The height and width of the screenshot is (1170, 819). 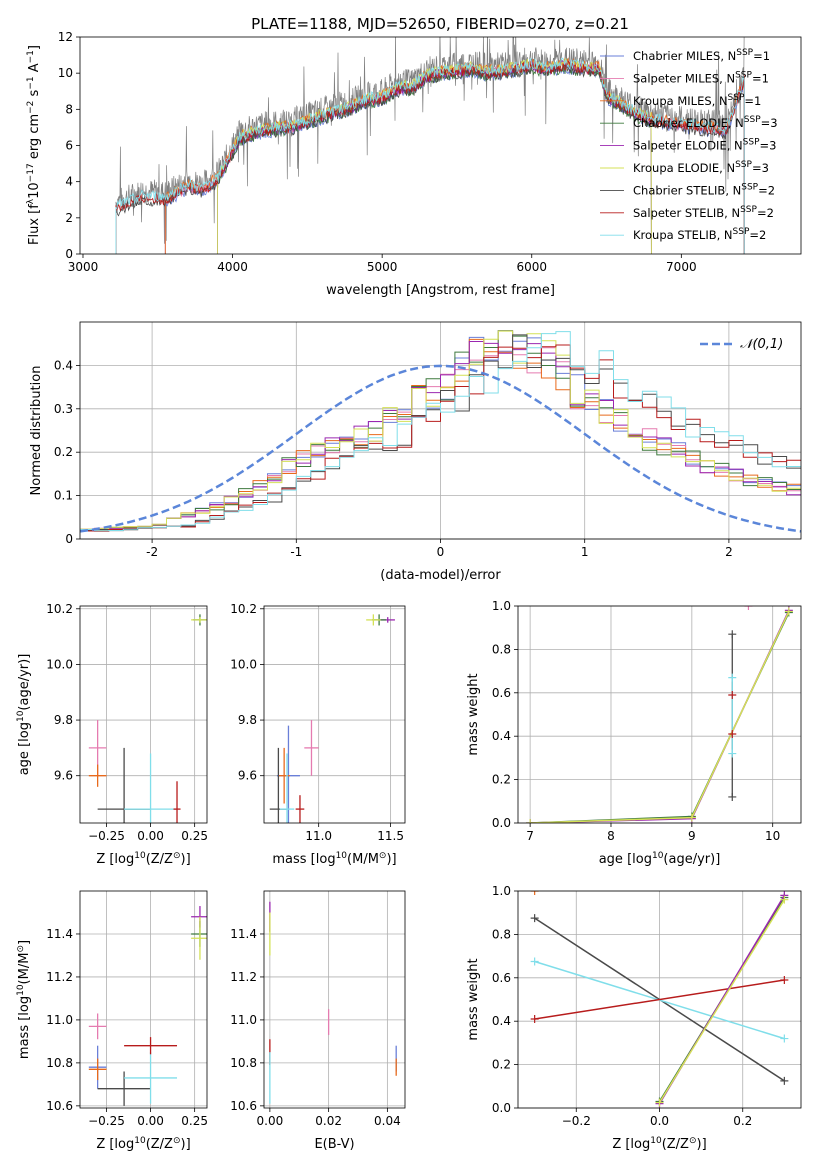 What do you see at coordinates (34, 138) in the screenshot?
I see `y-axis-label-part: erg cm` at bounding box center [34, 138].